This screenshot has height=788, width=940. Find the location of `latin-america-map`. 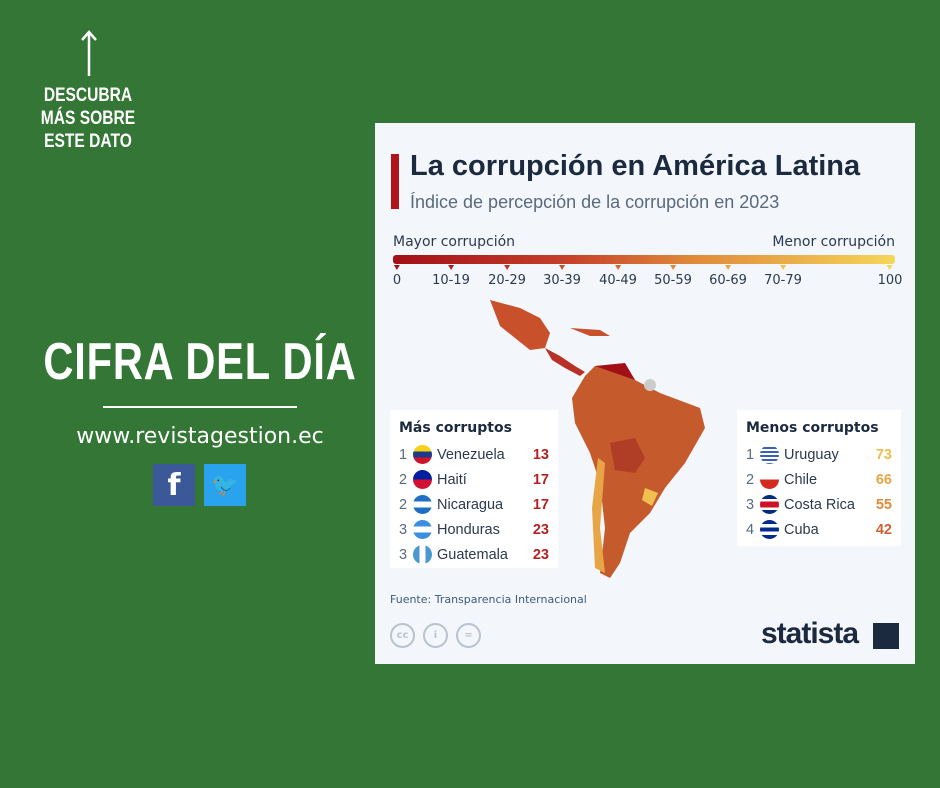

latin-america-map is located at coordinates (597, 439).